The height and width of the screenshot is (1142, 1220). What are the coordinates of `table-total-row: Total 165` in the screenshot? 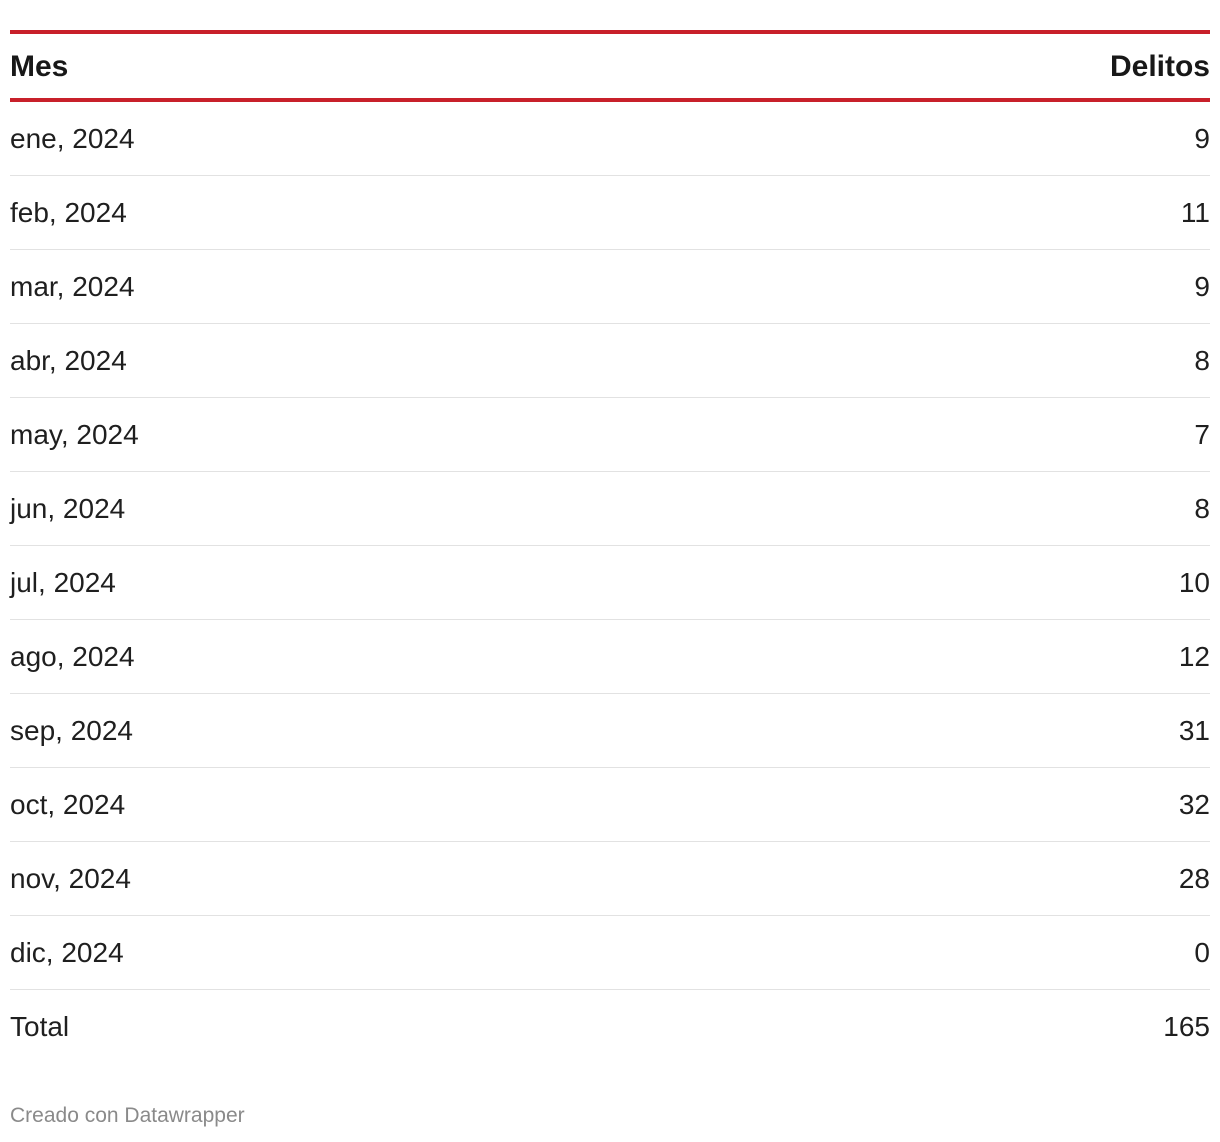 It's located at (610, 1027).